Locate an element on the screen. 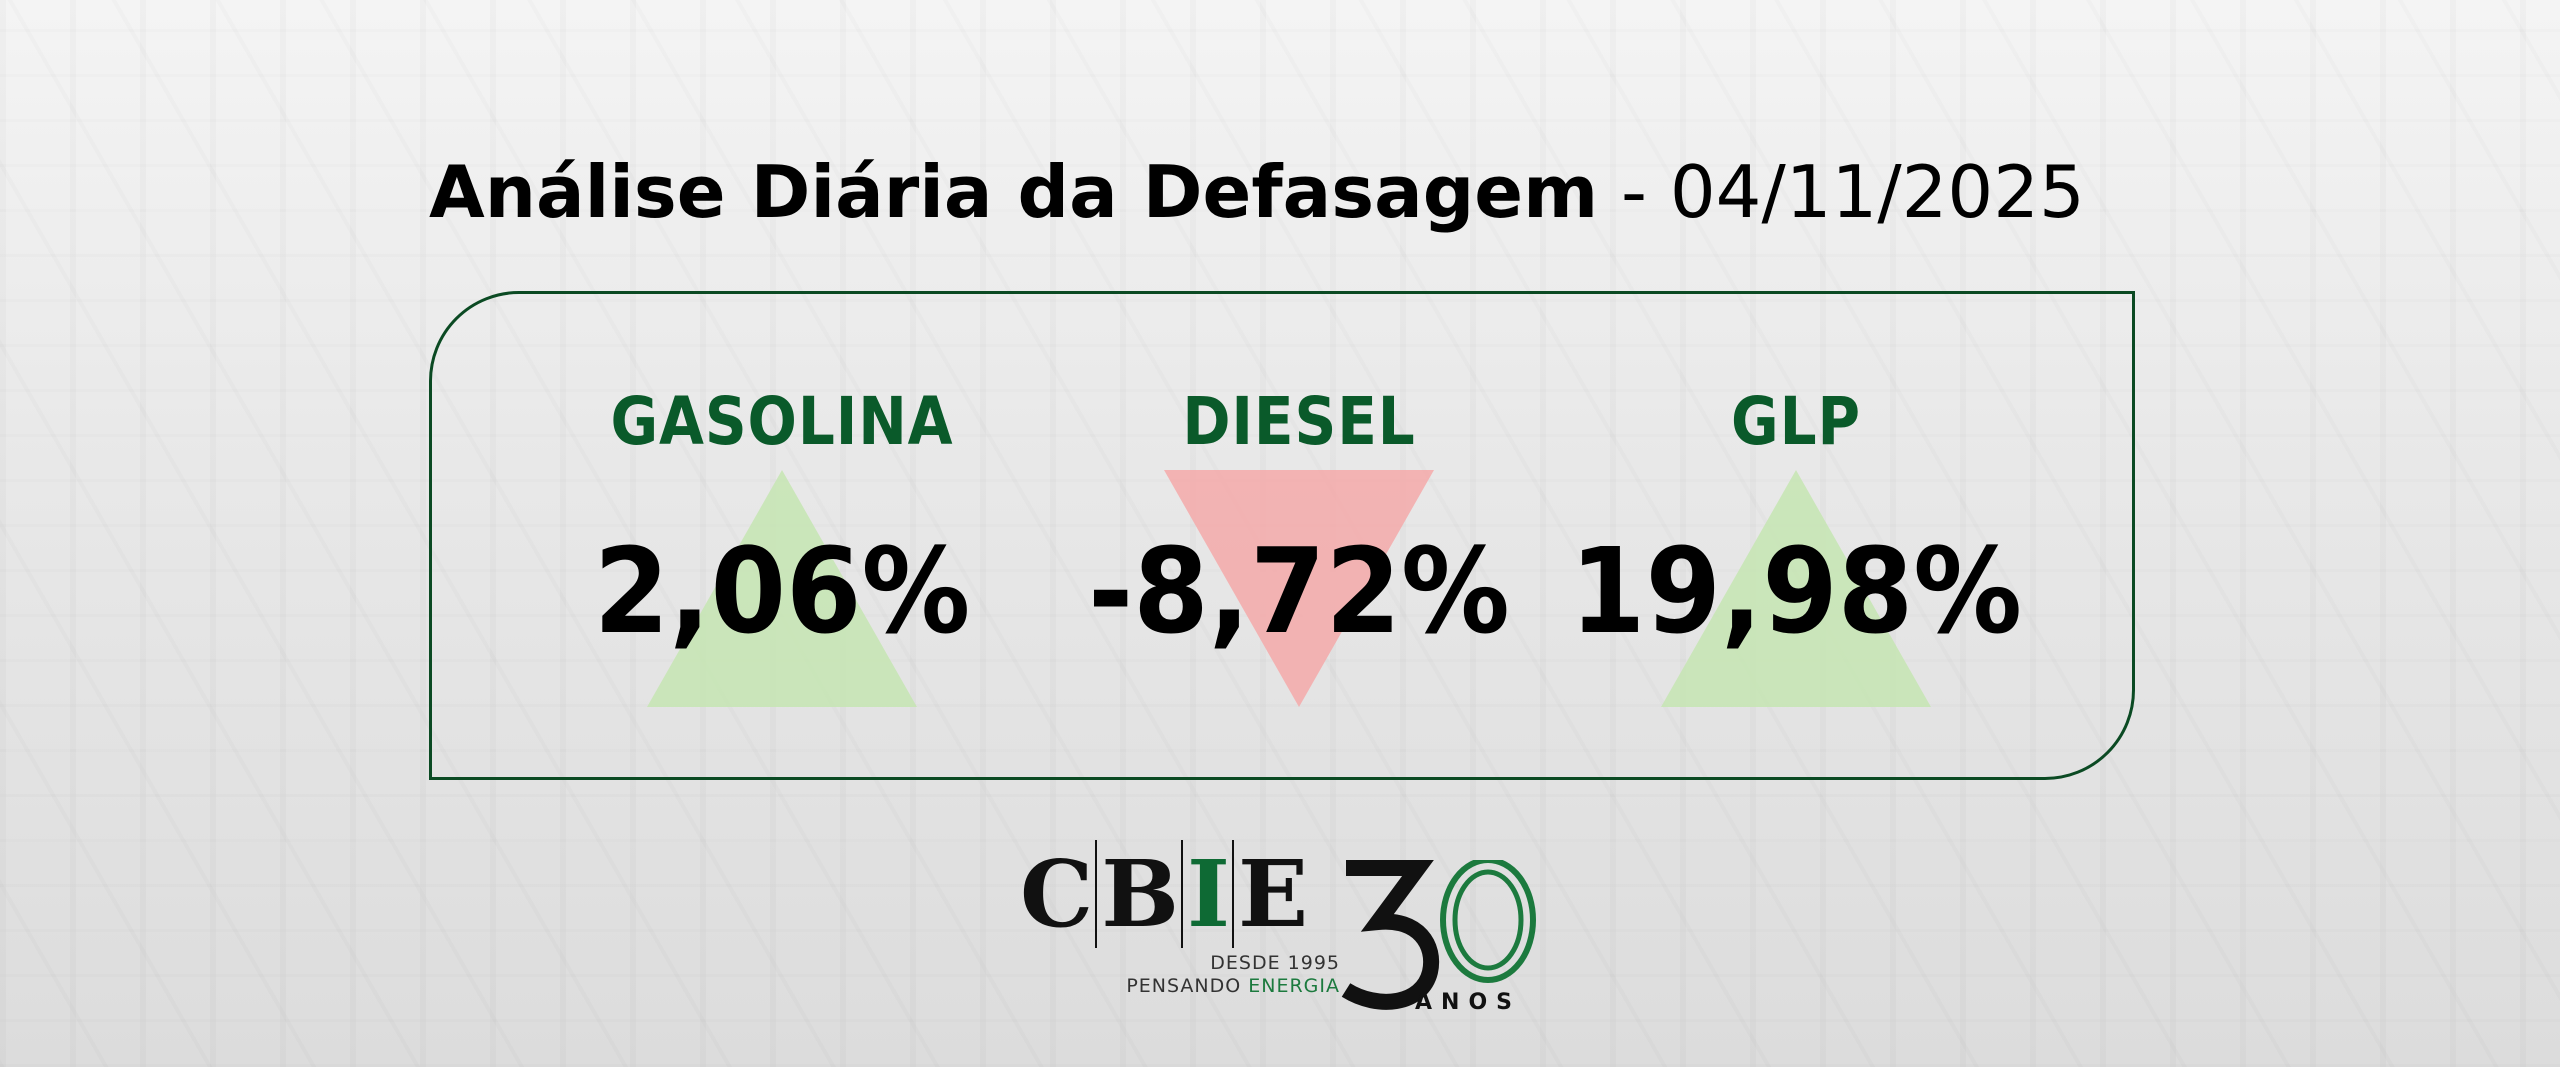  indicator-label: GLP is located at coordinates (1796, 421).